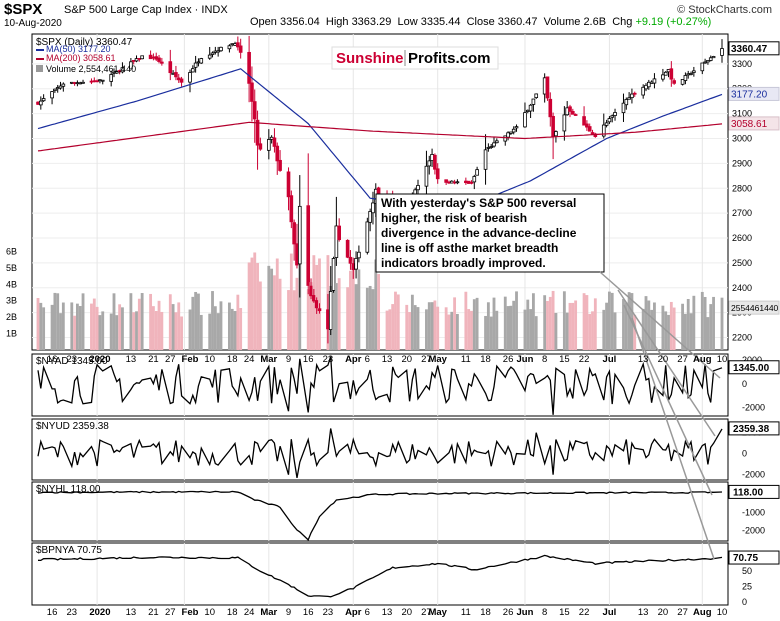 This screenshot has height=621, width=780. I want to click on price-tick-label: 3300, so click(742, 64).